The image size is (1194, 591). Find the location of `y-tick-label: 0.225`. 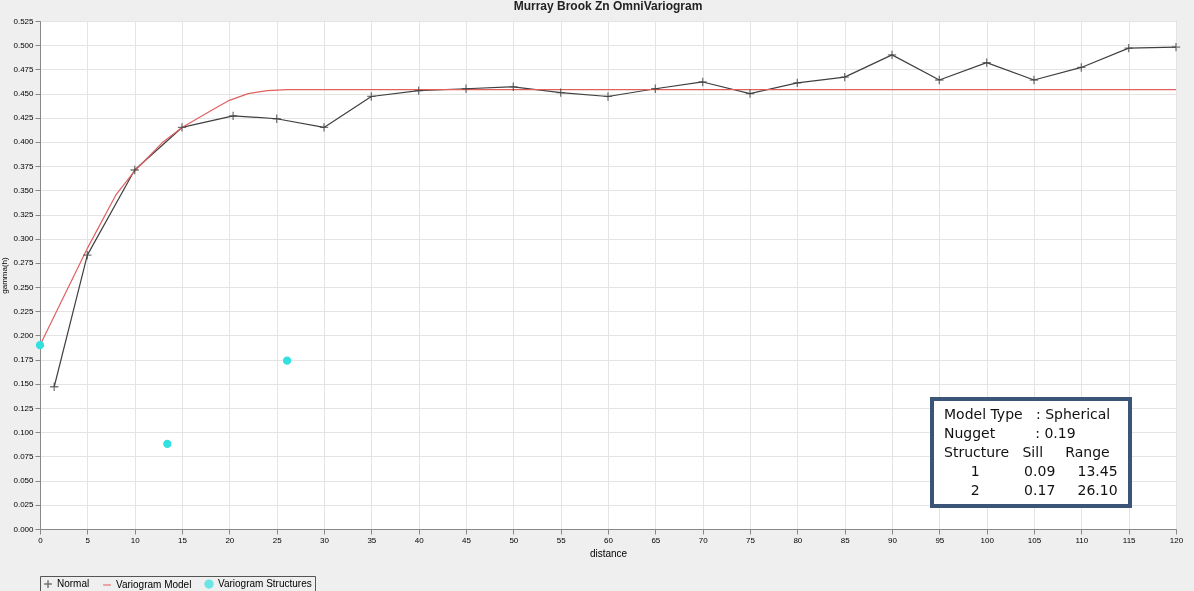

y-tick-label: 0.225 is located at coordinates (24, 311).